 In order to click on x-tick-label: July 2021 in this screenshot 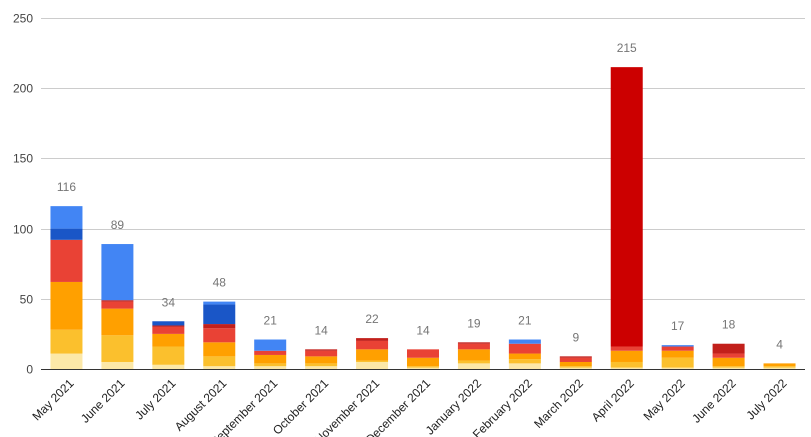, I will do `click(155, 399)`.